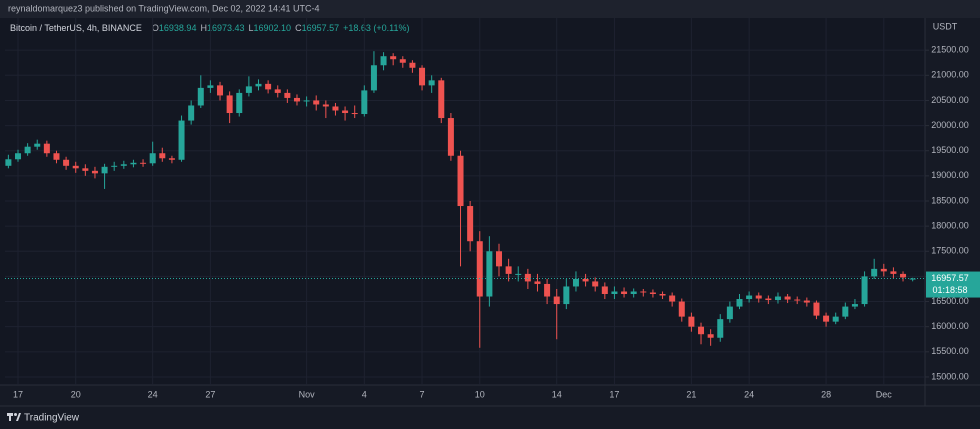 This screenshot has height=429, width=980. Describe the element at coordinates (178, 28) in the screenshot. I see `ohlc-value: 16938.94` at that location.